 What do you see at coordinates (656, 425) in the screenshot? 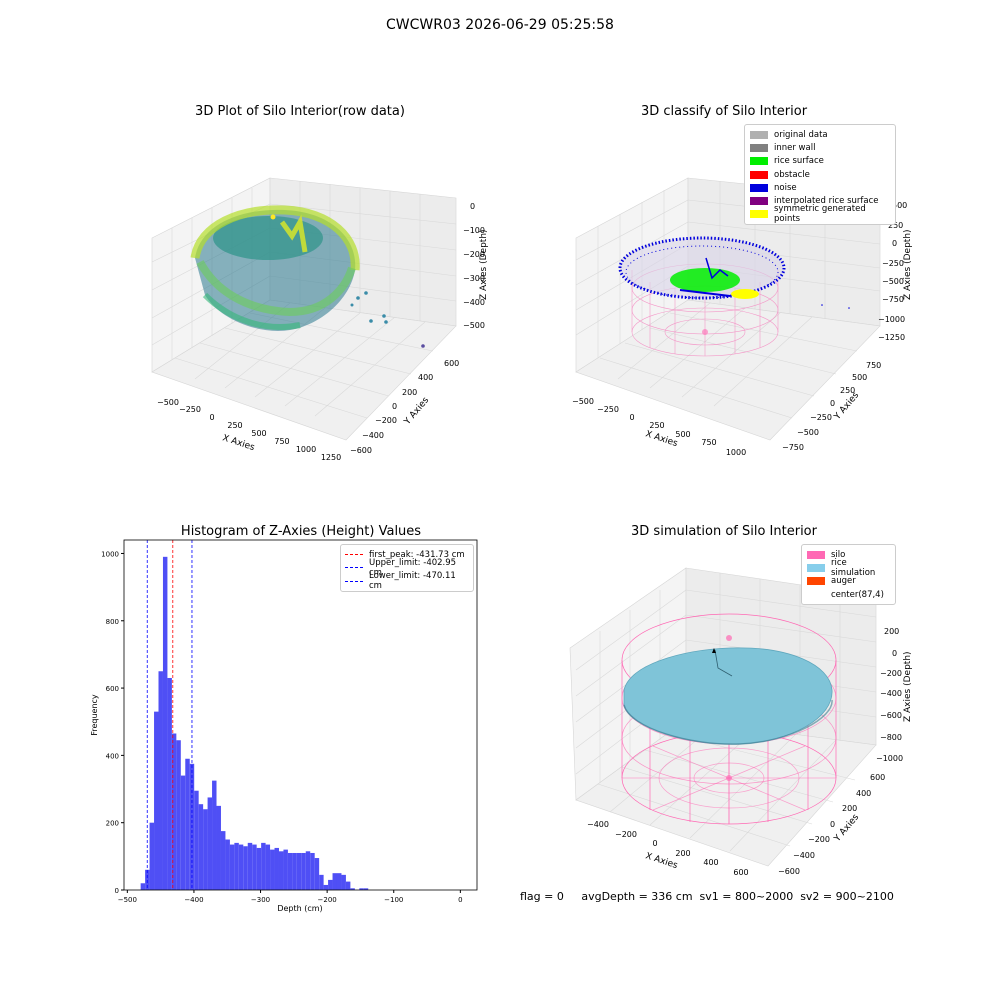
I see `classify-xtick: 250` at bounding box center [656, 425].